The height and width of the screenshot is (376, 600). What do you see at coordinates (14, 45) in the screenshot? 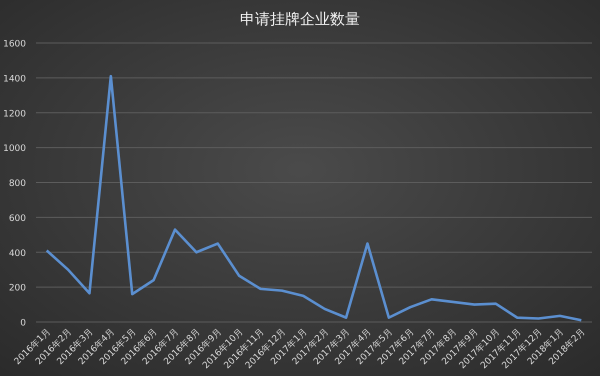
I see `y-tick-label: 1600` at bounding box center [14, 45].